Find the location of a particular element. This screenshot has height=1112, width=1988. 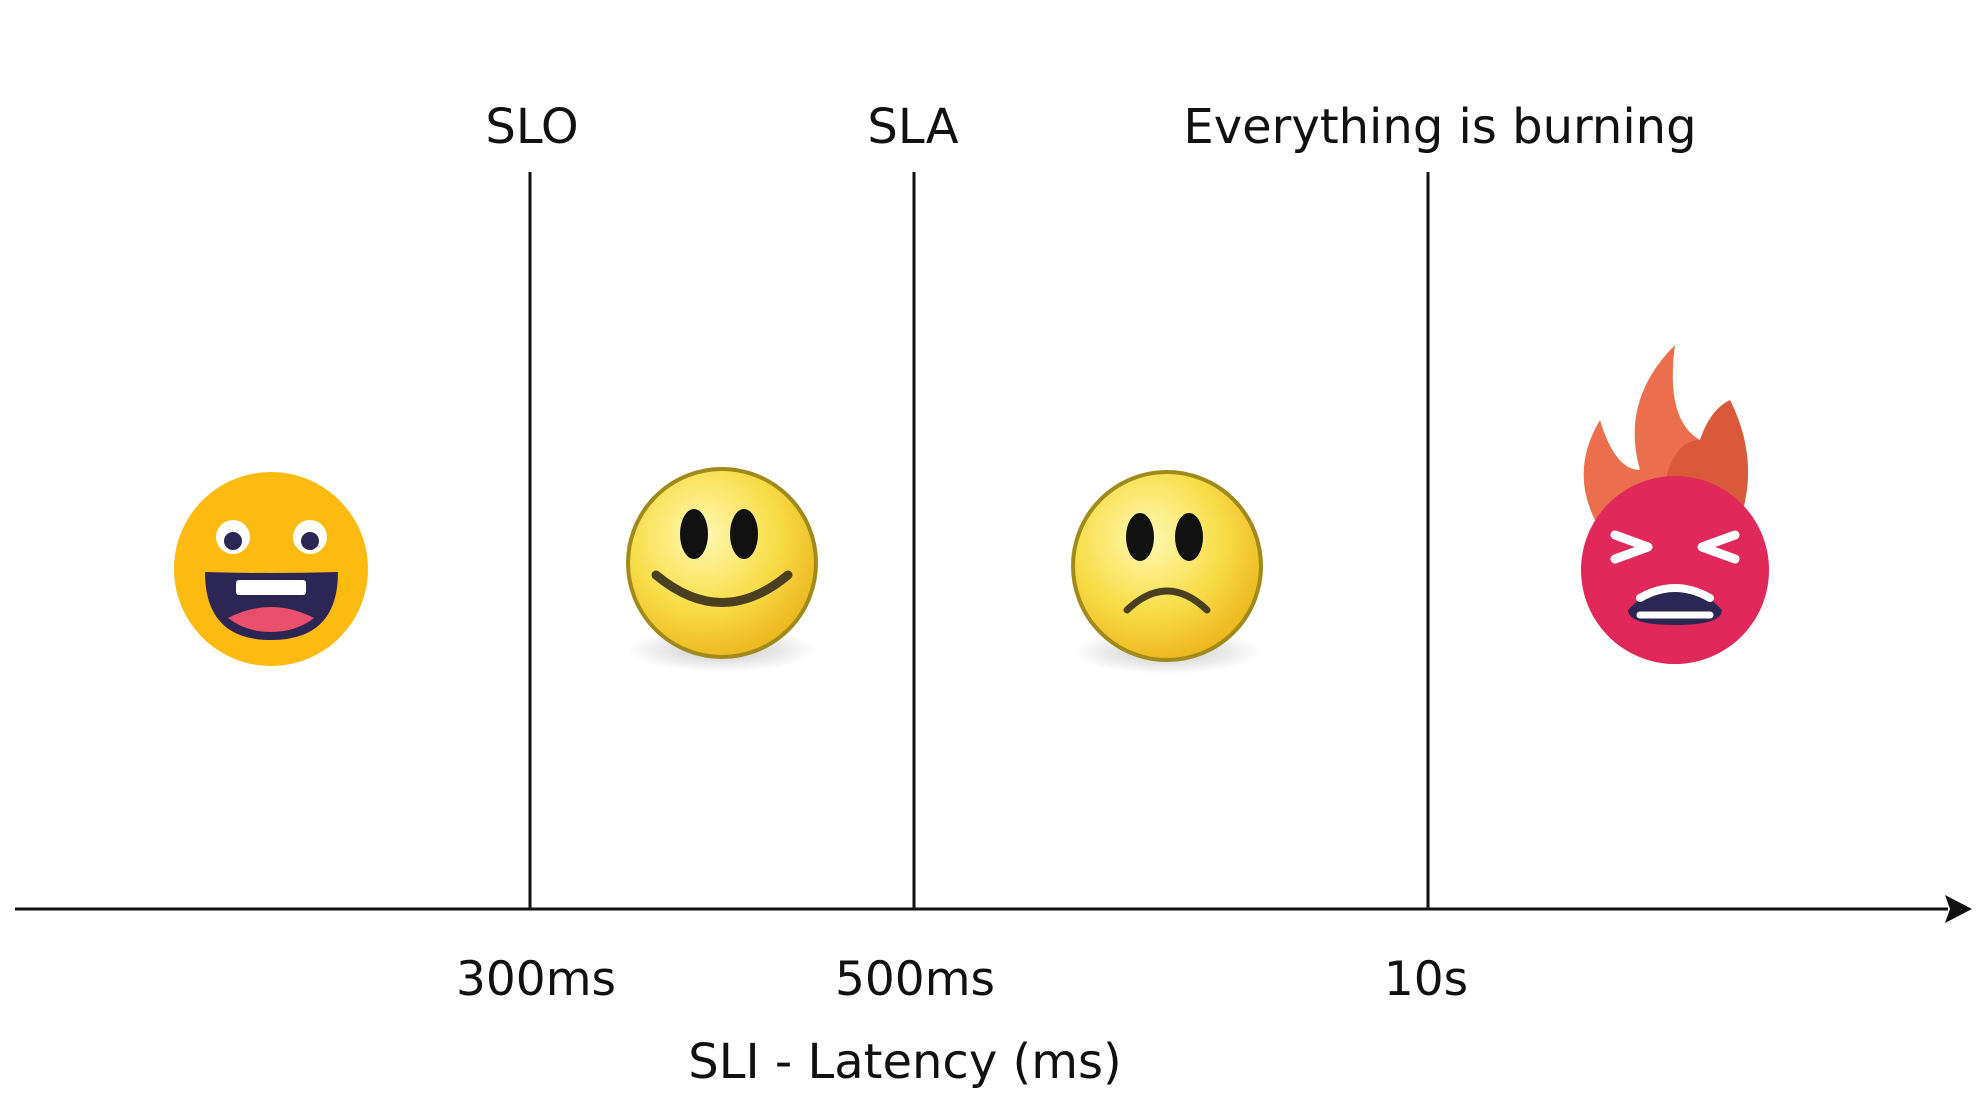

axis-arrow-head is located at coordinates (1958, 909).